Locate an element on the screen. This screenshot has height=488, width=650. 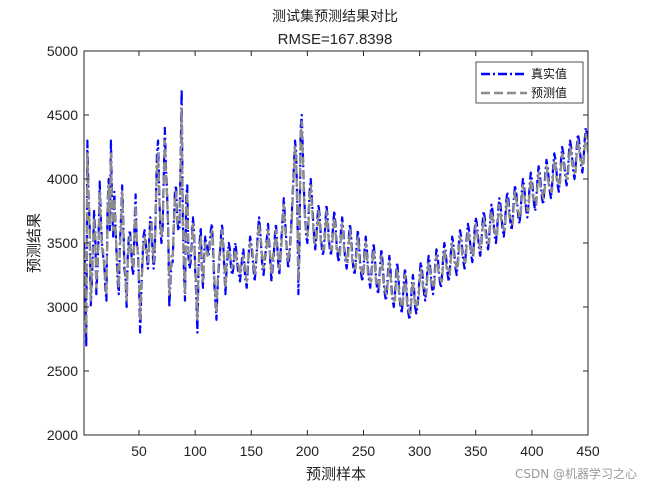
x-tick-label: 350 is located at coordinates (476, 451).